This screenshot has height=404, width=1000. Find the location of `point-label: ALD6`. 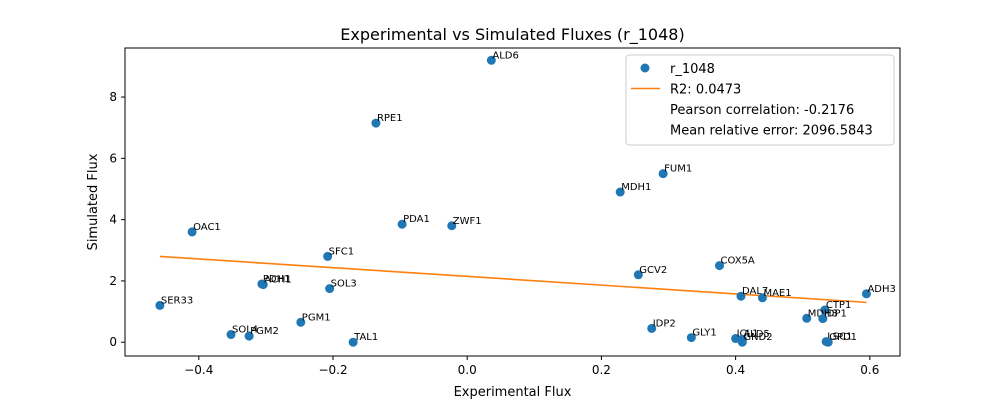

point-label: ALD6 is located at coordinates (505, 55).